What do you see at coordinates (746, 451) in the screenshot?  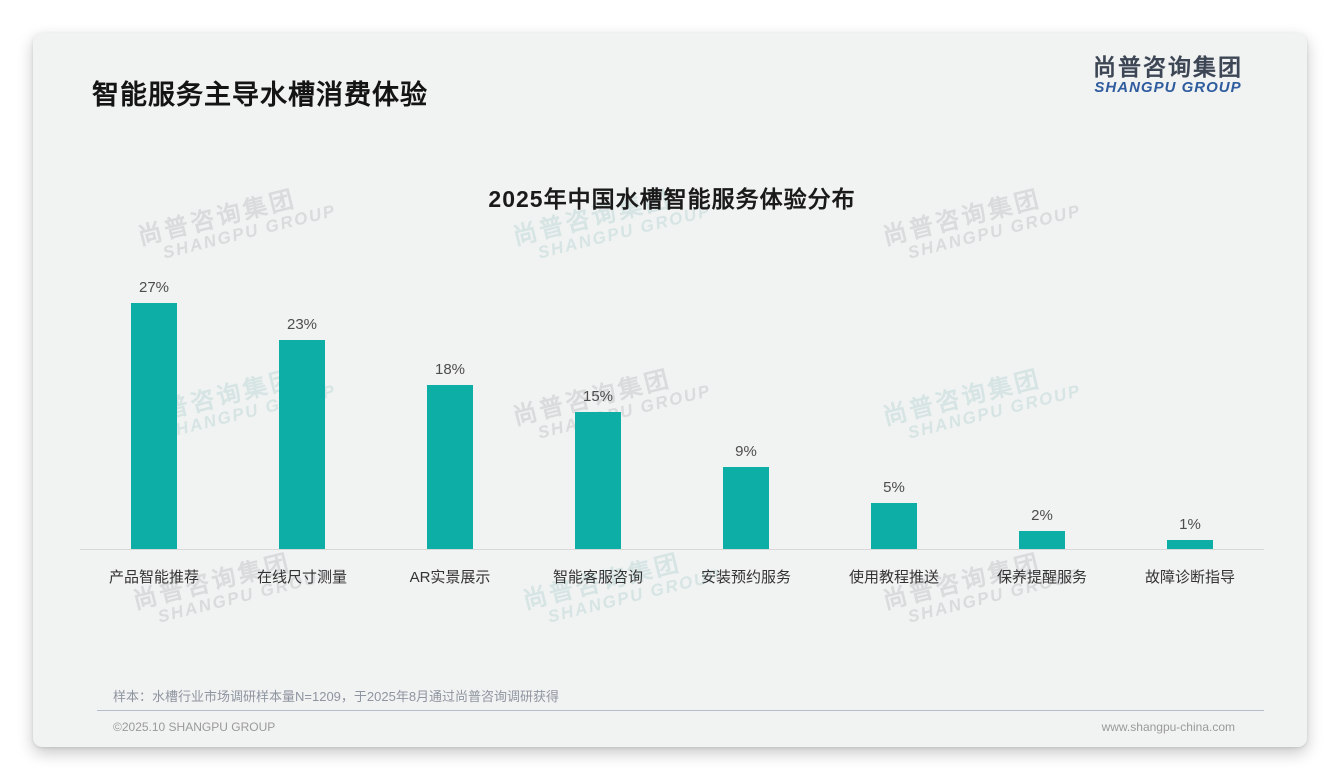 I see `bar-value-label: 9%` at bounding box center [746, 451].